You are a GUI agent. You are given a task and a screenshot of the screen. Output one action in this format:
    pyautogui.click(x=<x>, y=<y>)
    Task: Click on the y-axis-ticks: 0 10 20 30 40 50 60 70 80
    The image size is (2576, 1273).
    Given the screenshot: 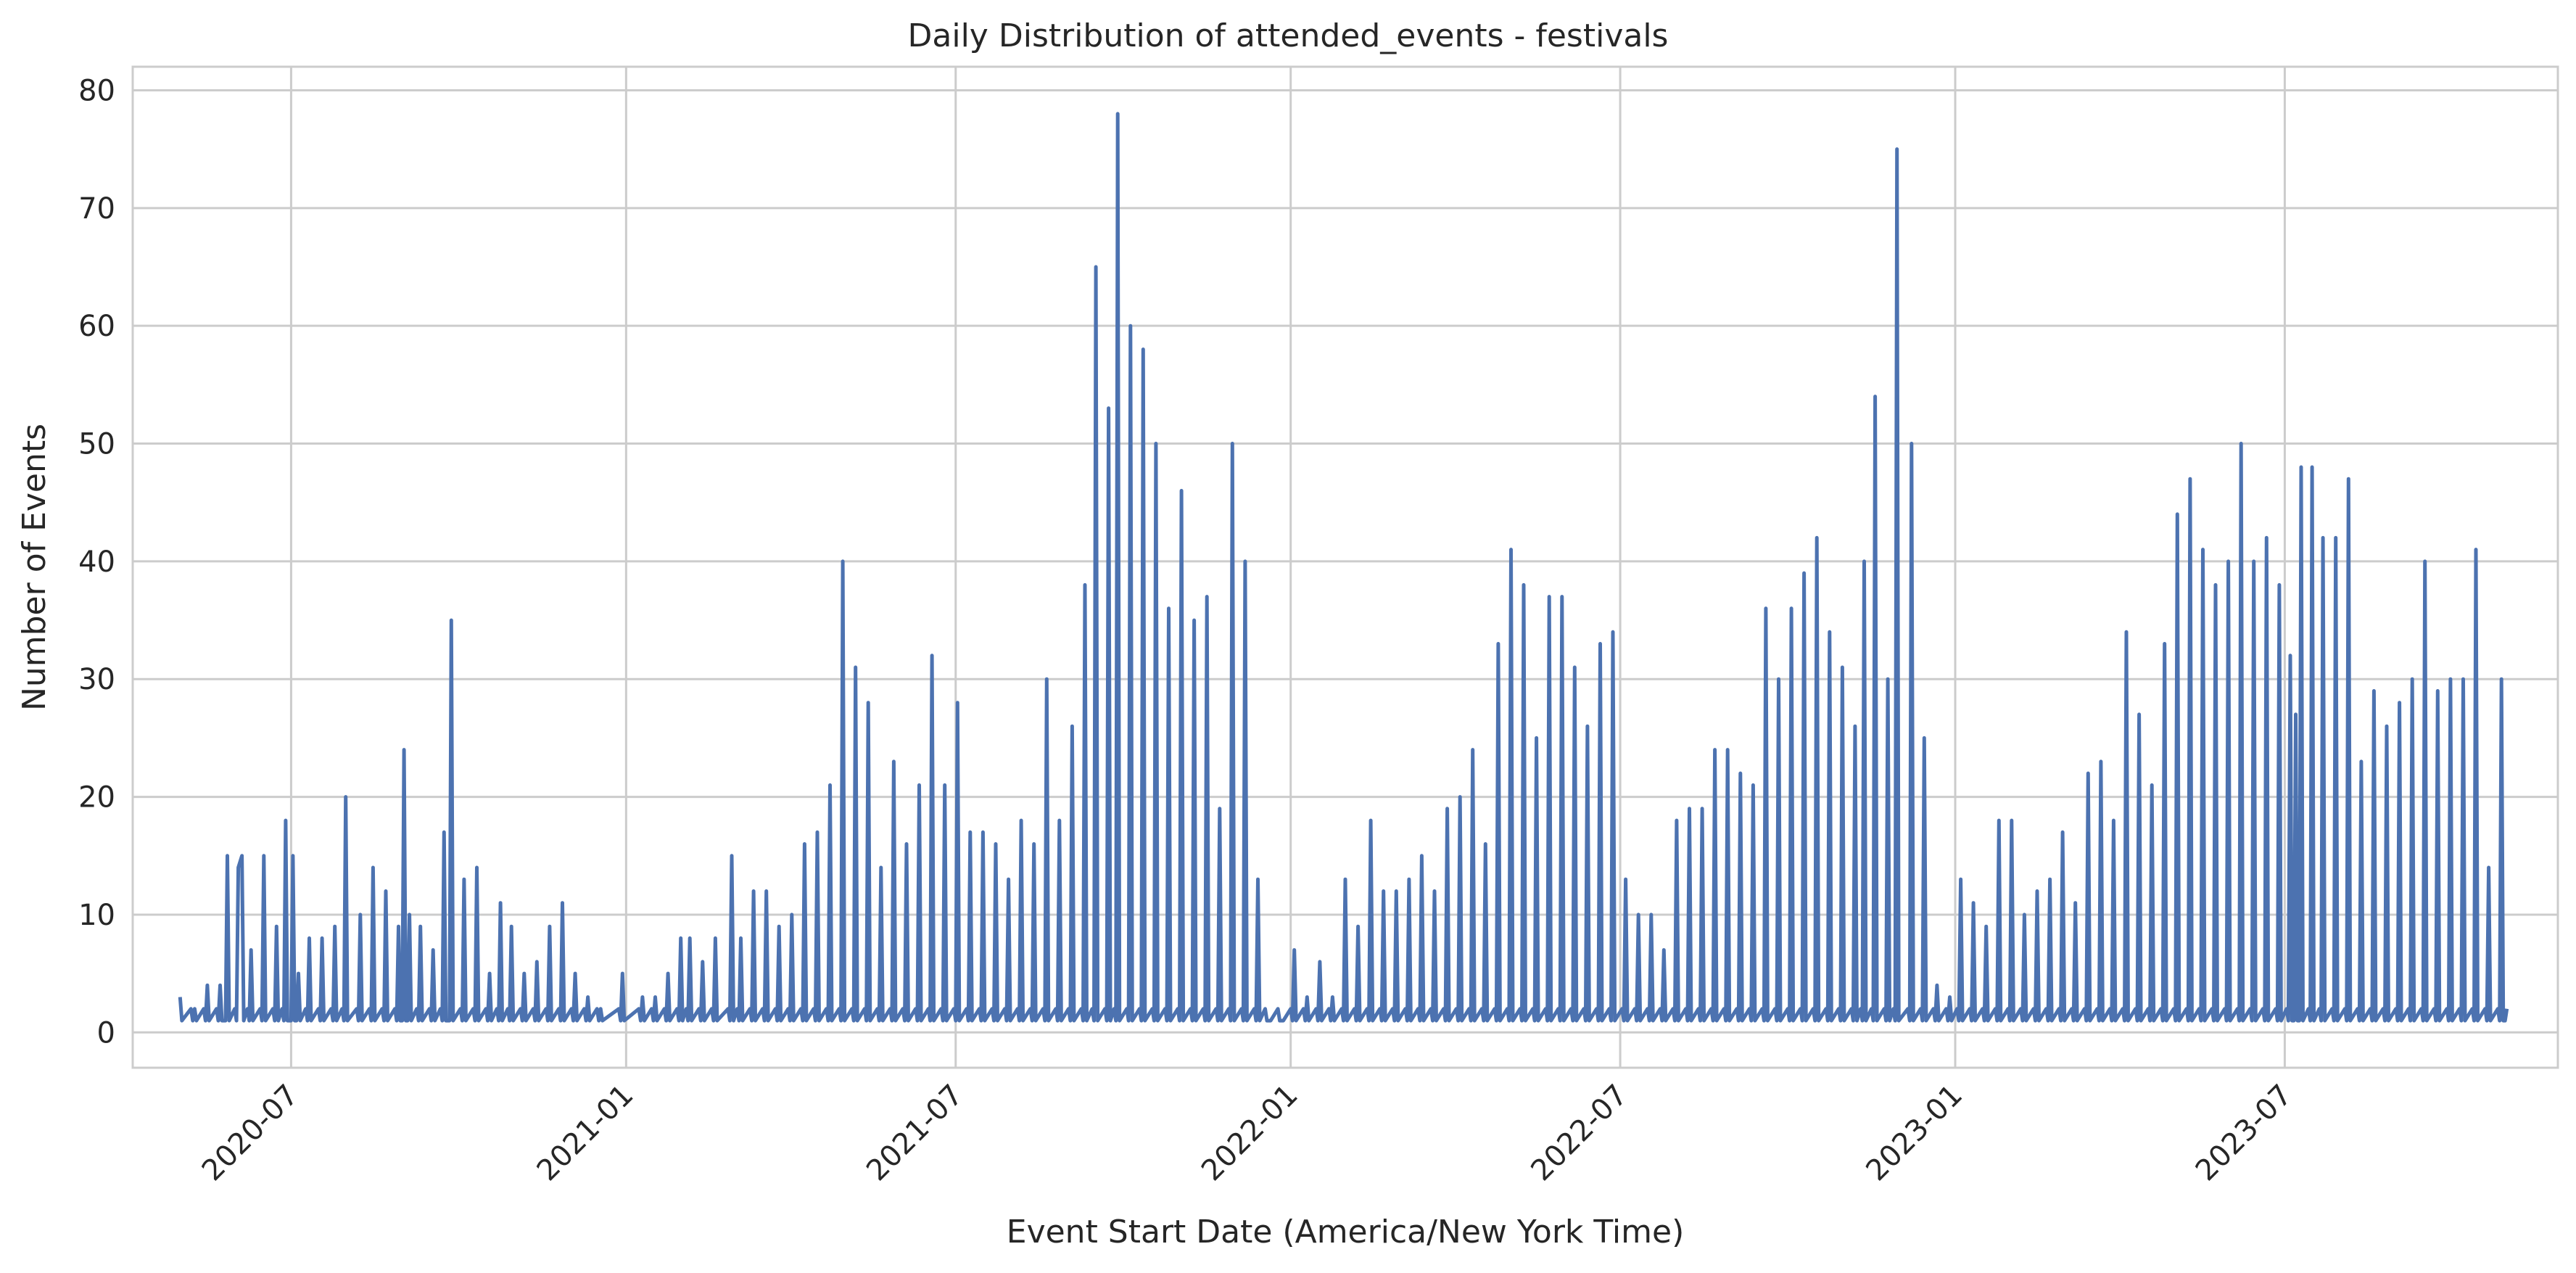 What is the action you would take?
    pyautogui.click(x=96, y=562)
    